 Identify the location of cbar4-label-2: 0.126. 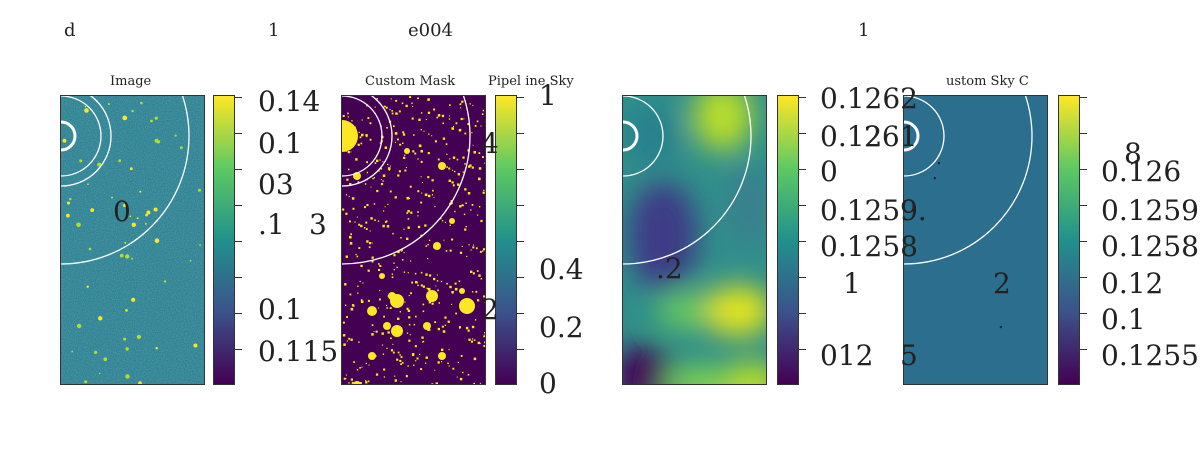
(1141, 171).